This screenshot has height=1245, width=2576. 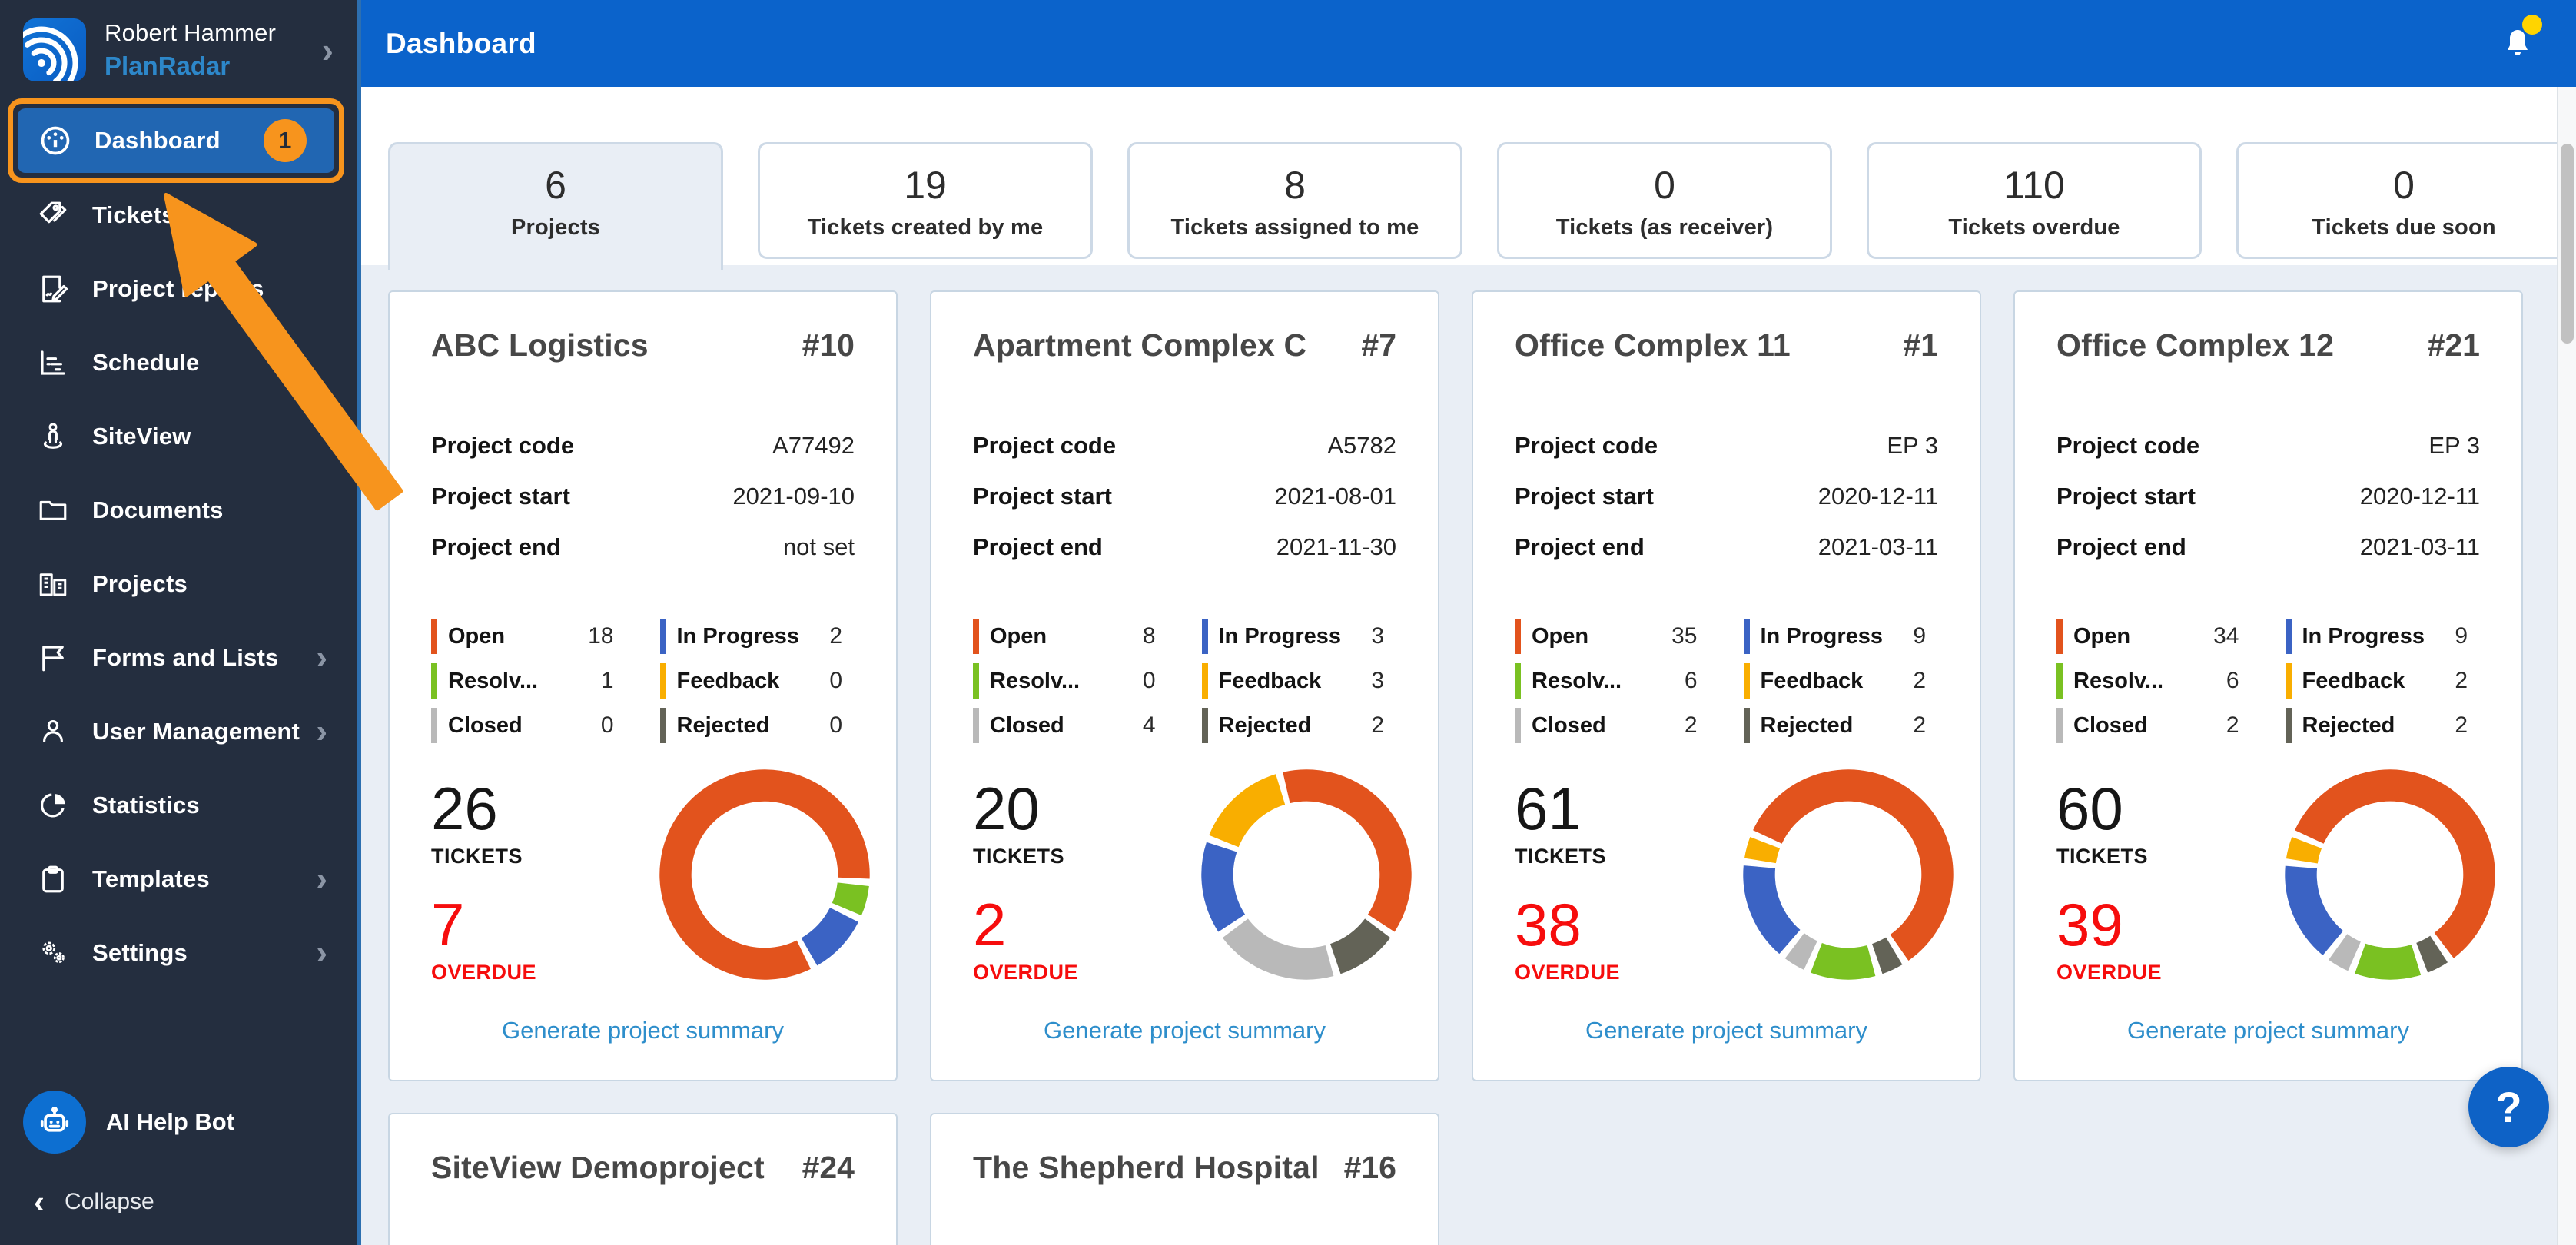 I want to click on ticket-stats: 60 TICKETS 39 OVERDUE, so click(x=2109, y=879).